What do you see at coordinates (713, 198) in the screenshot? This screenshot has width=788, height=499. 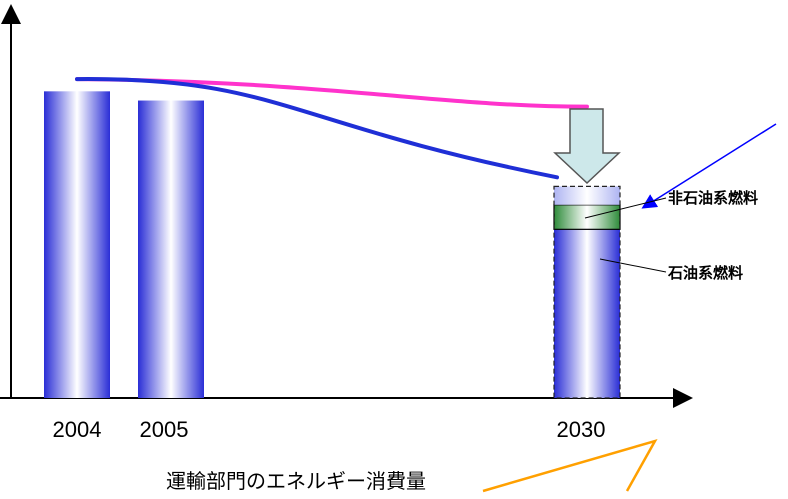 I see `non-oil-fuel-label: 非石油系燃料` at bounding box center [713, 198].